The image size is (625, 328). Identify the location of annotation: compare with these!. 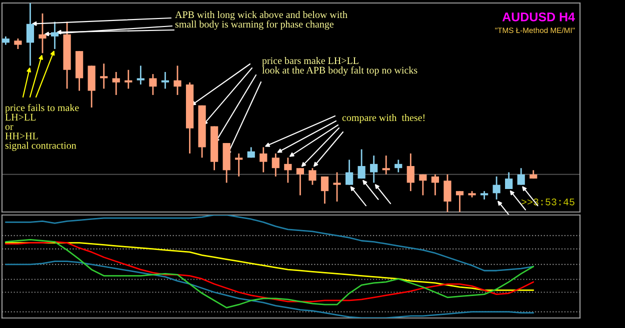
(383, 119).